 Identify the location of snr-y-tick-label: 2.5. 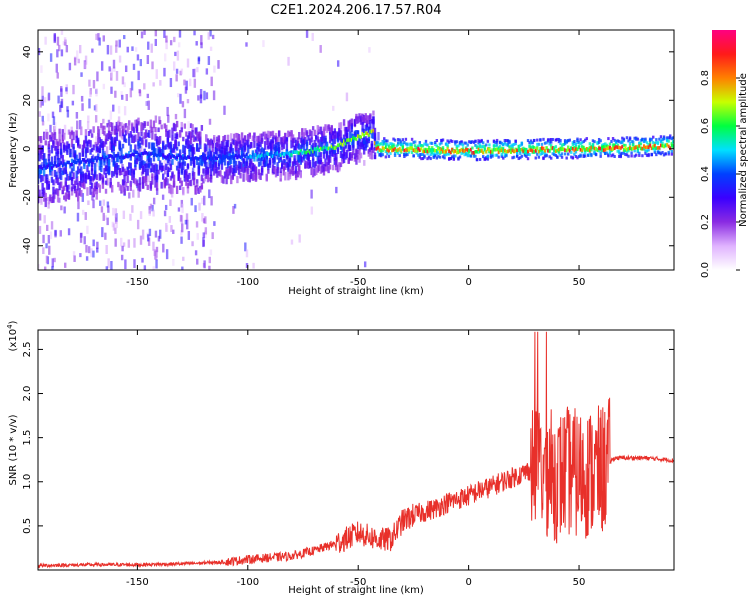
(27, 349).